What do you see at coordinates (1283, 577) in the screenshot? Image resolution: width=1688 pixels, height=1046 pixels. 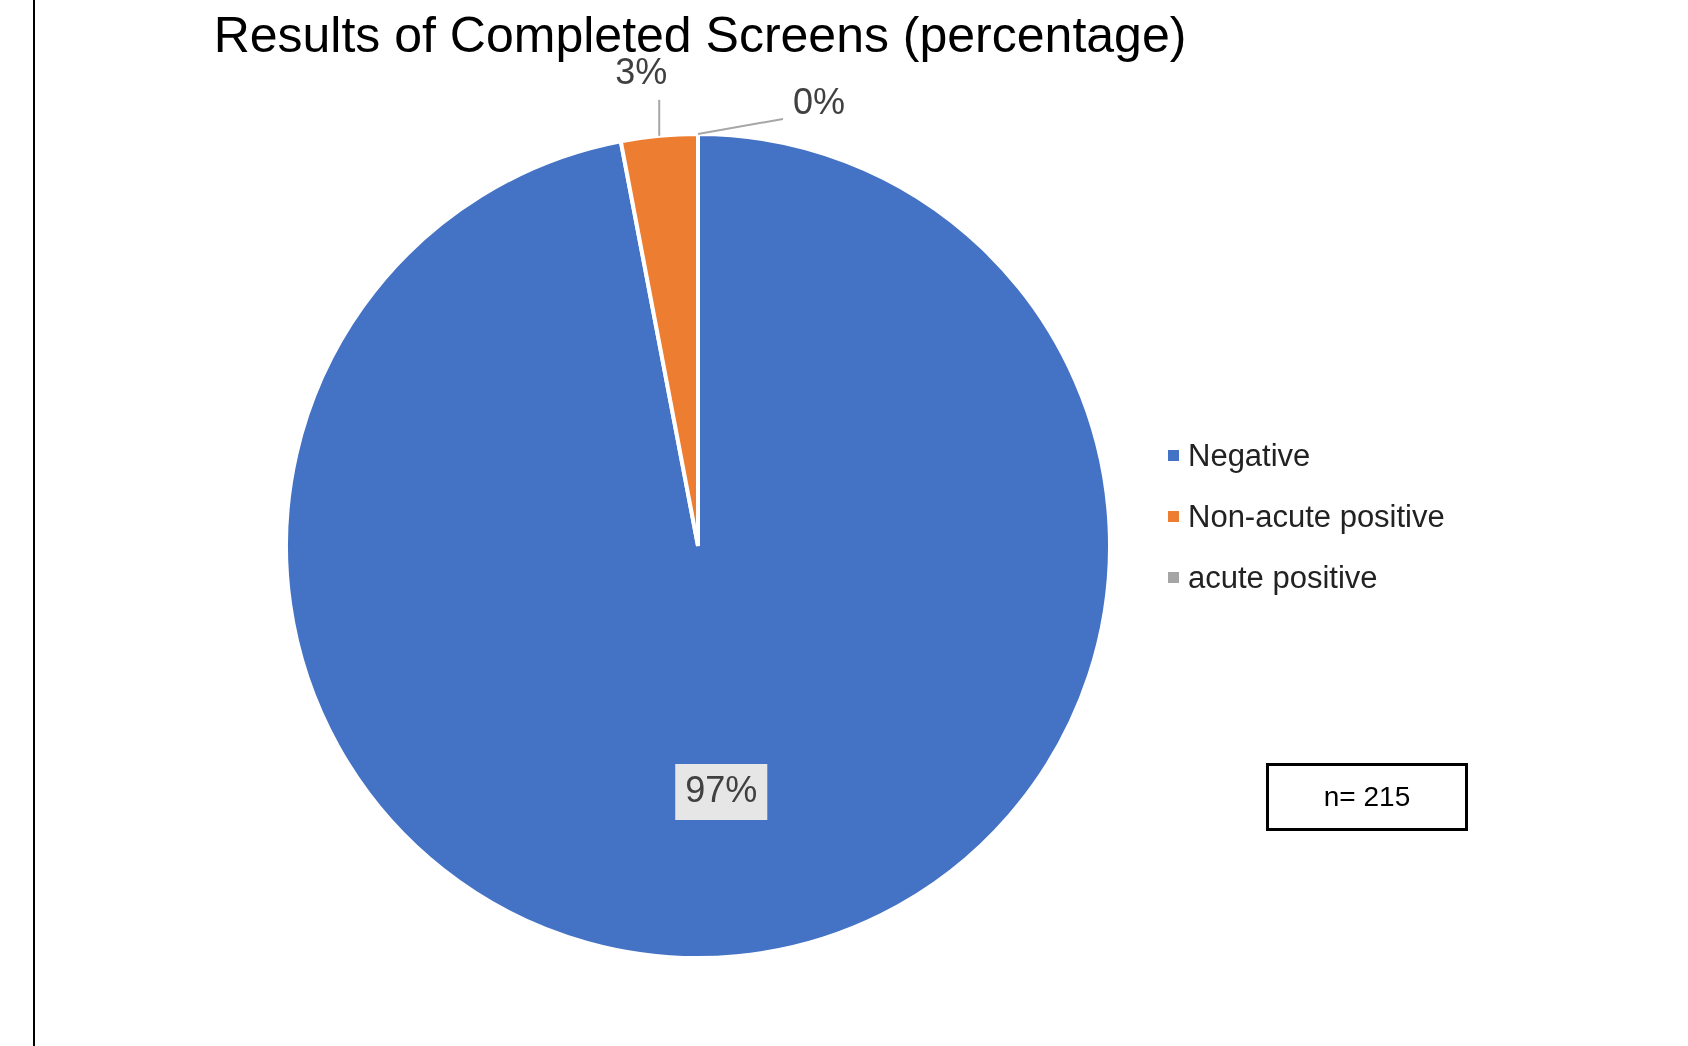 I see `legend-label: acute positive` at bounding box center [1283, 577].